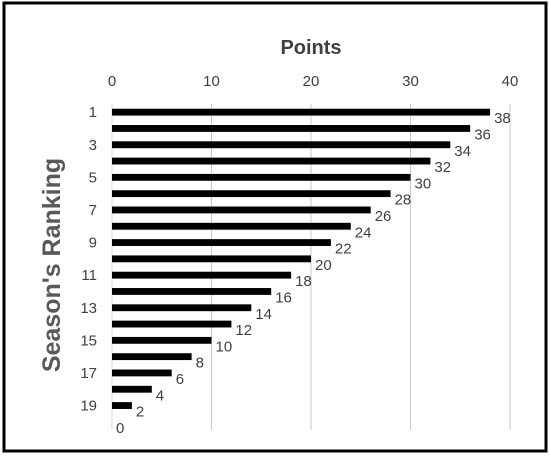 The image size is (550, 460). Describe the element at coordinates (323, 265) in the screenshot. I see `data-label: 20` at that location.